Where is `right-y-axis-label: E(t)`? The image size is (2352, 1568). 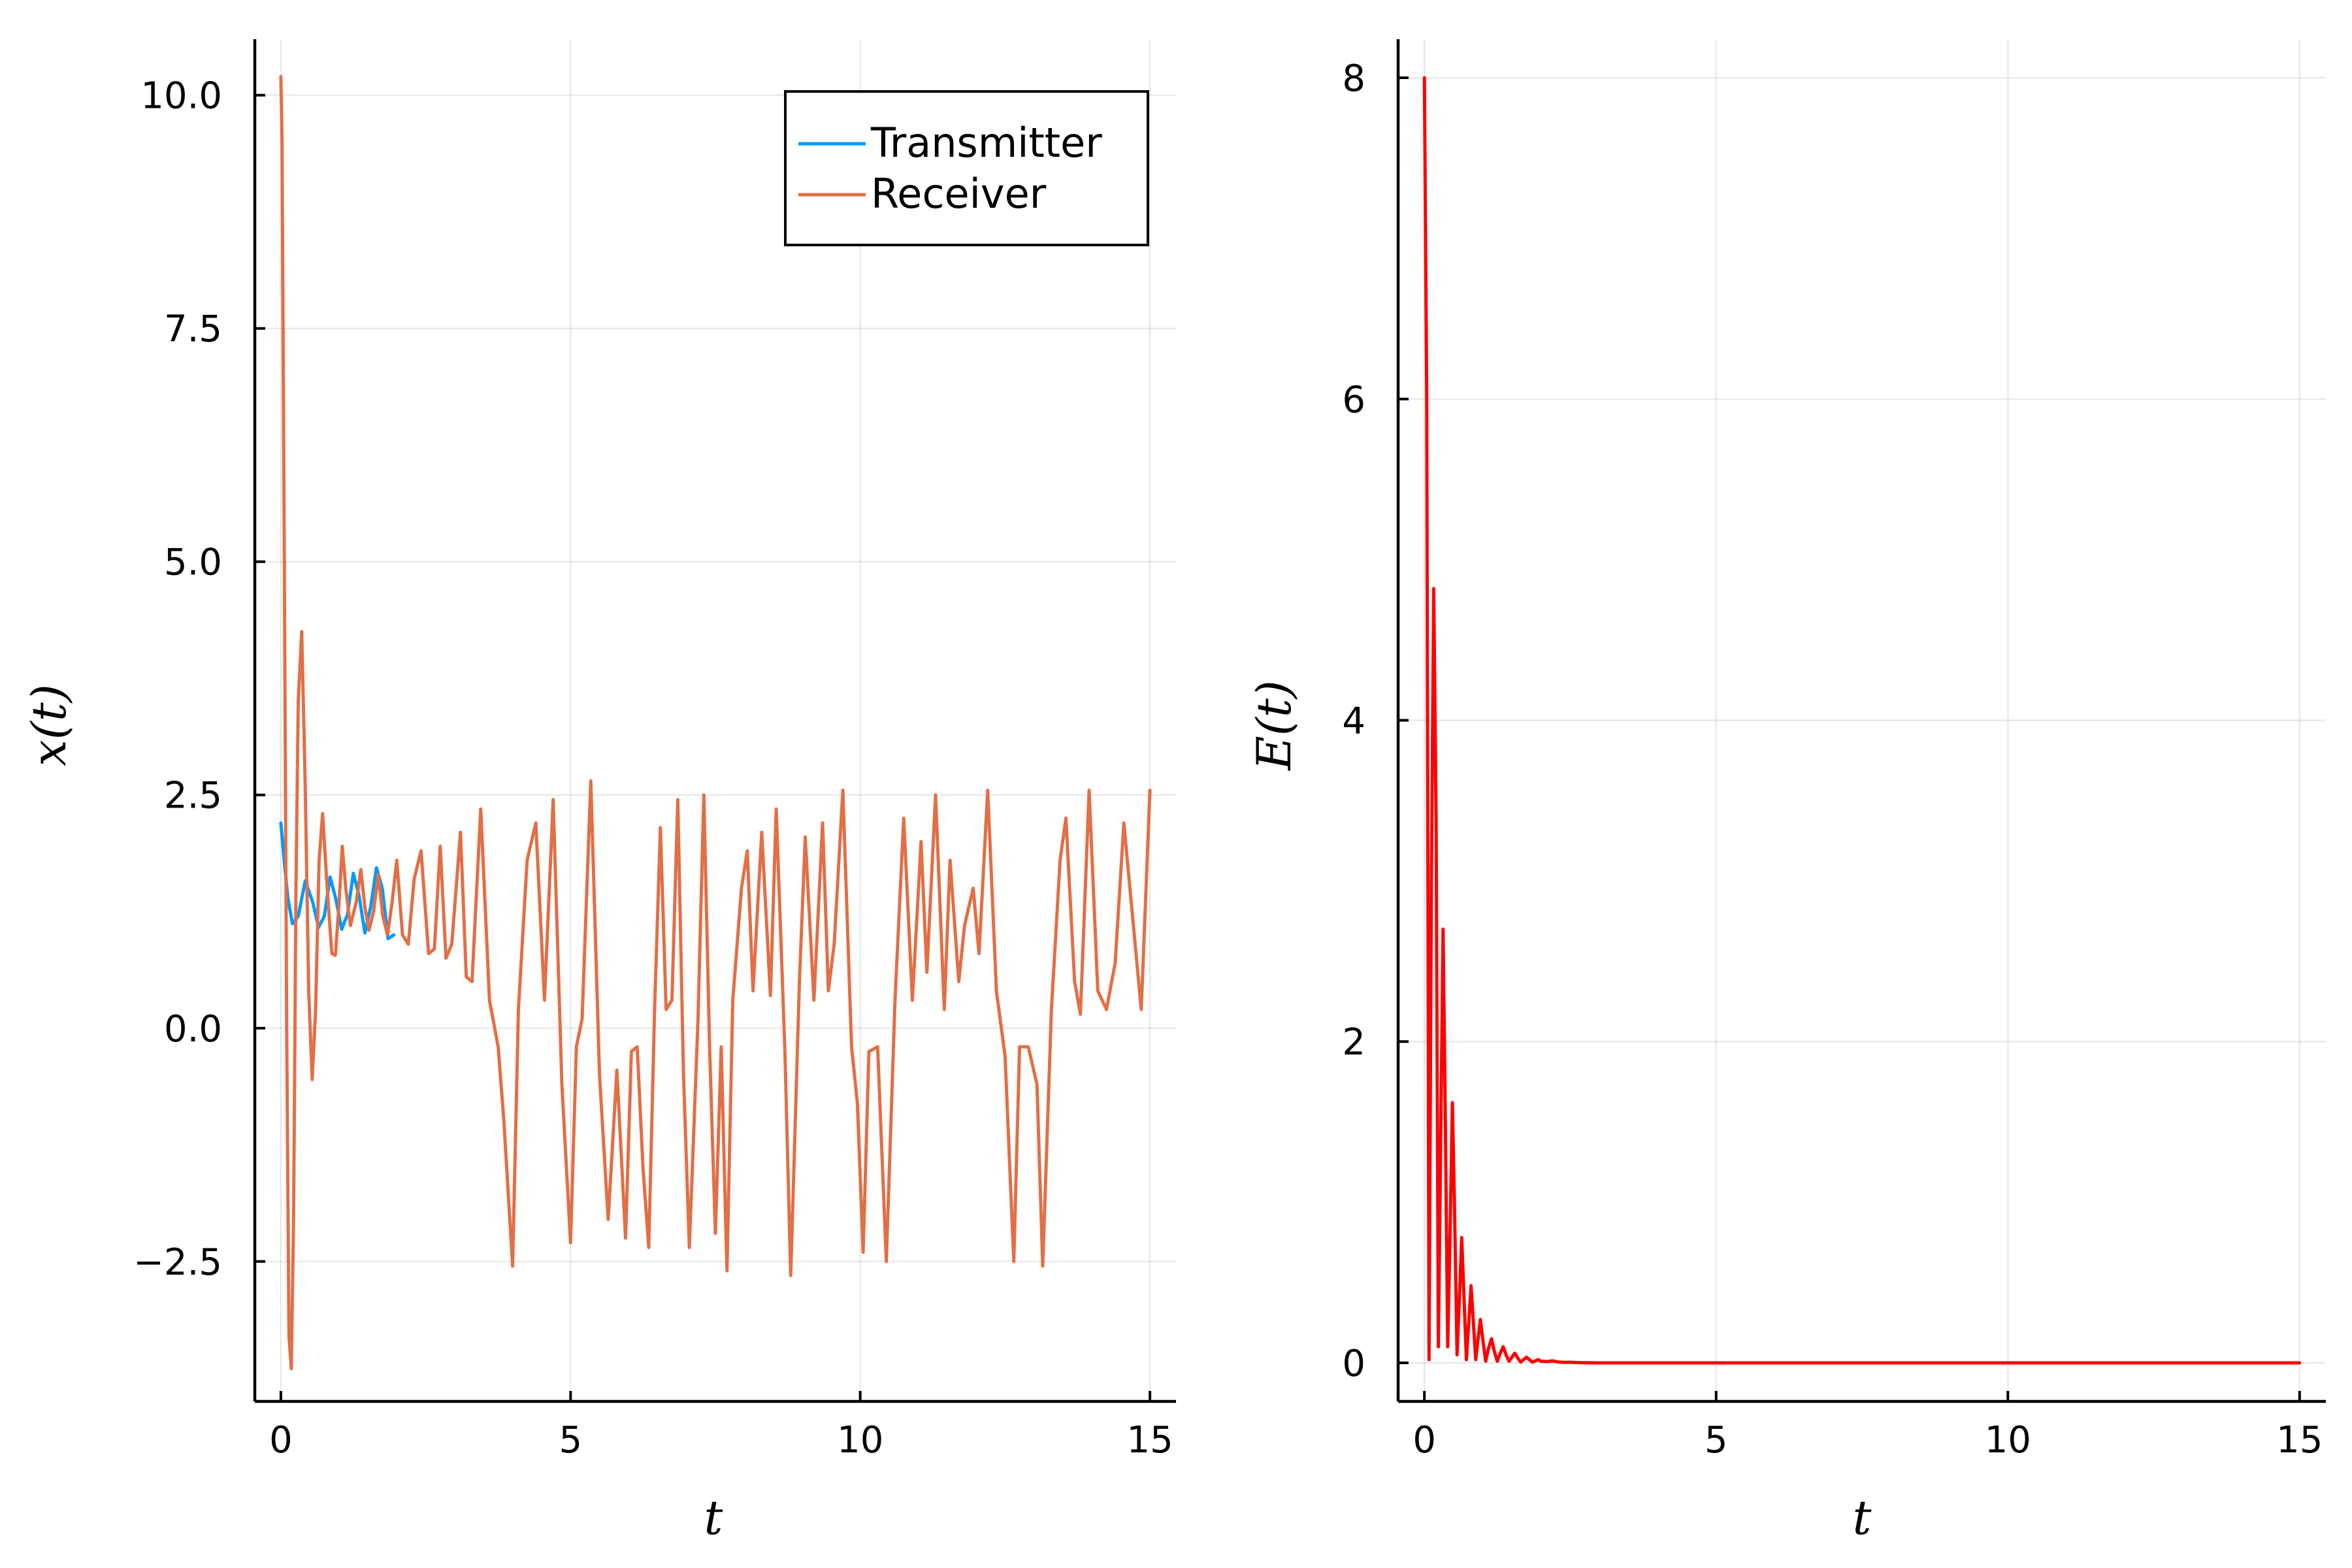 right-y-axis-label: E(t) is located at coordinates (1274, 726).